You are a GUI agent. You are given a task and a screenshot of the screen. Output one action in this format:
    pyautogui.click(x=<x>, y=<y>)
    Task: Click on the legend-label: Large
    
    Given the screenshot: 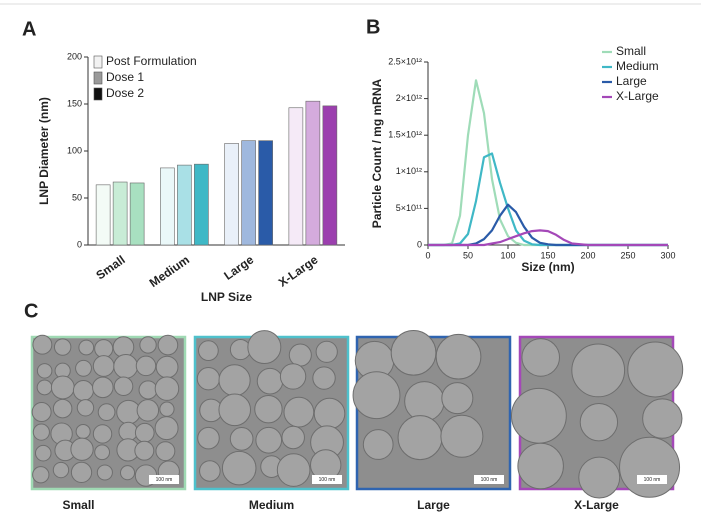 What is the action you would take?
    pyautogui.click(x=631, y=81)
    